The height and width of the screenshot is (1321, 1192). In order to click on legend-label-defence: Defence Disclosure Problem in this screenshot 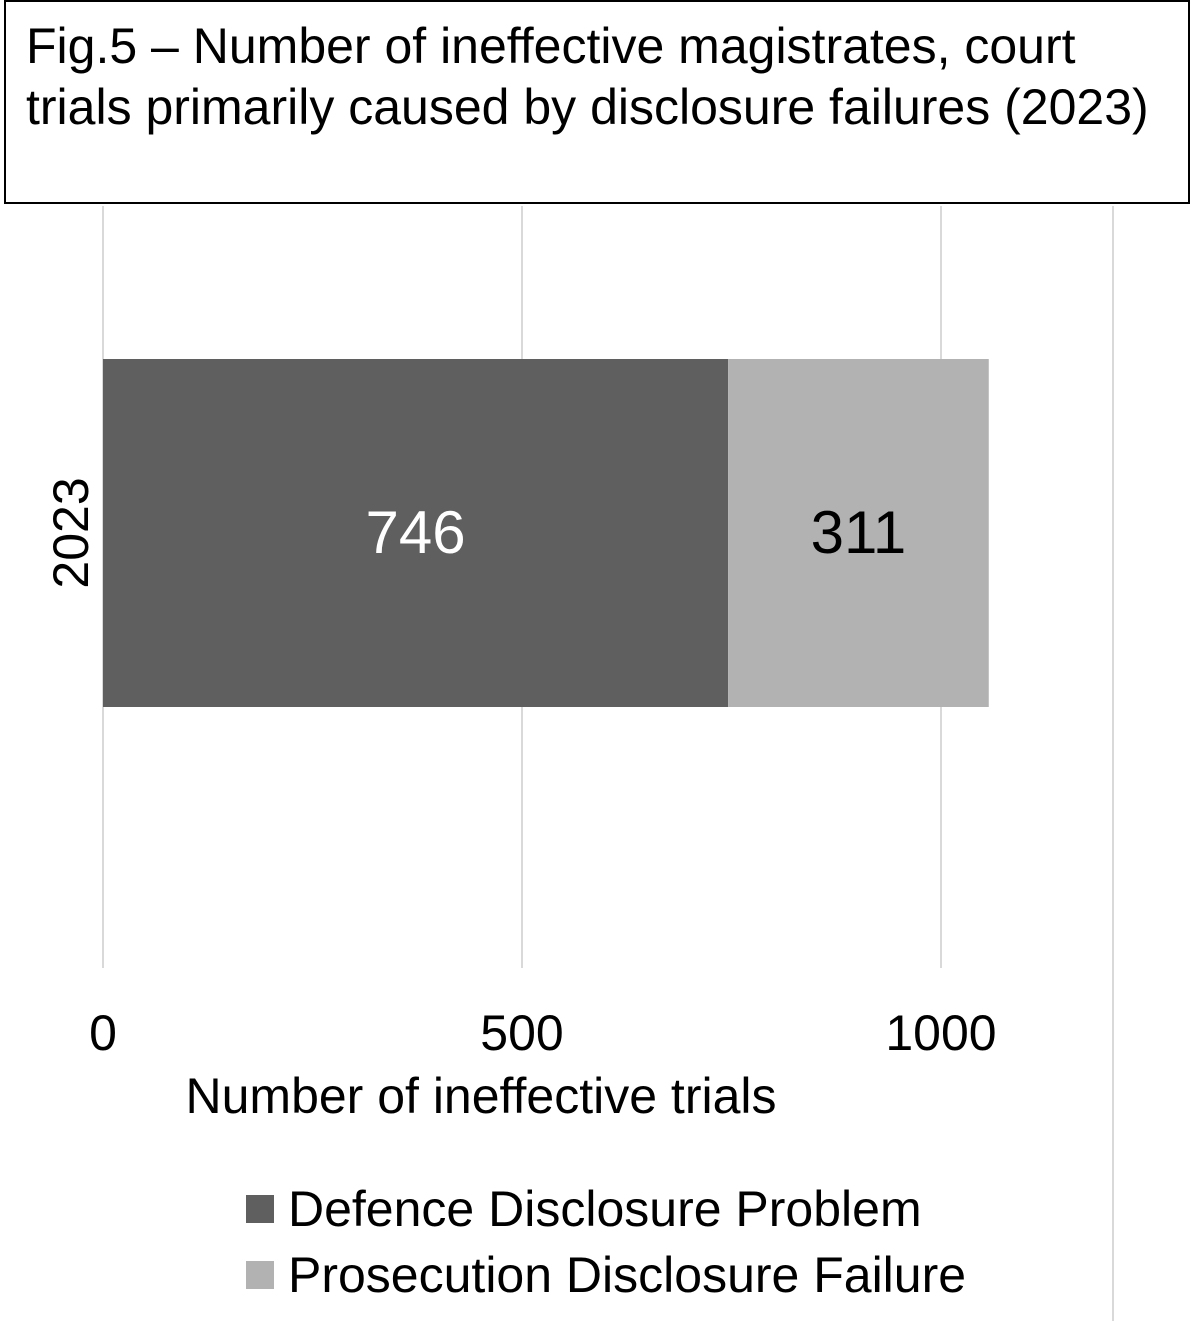, I will do `click(605, 1209)`.